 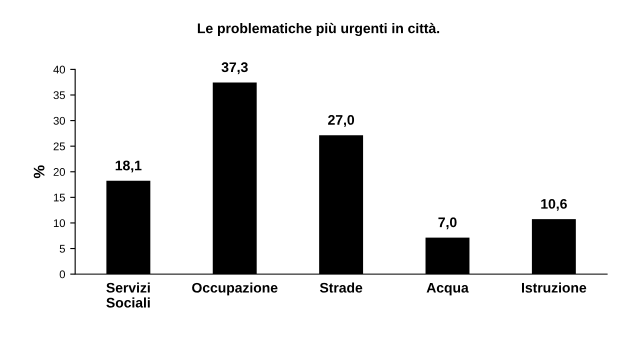 I want to click on chart-title: Le problematiche più urgenti in città., so click(x=319, y=29).